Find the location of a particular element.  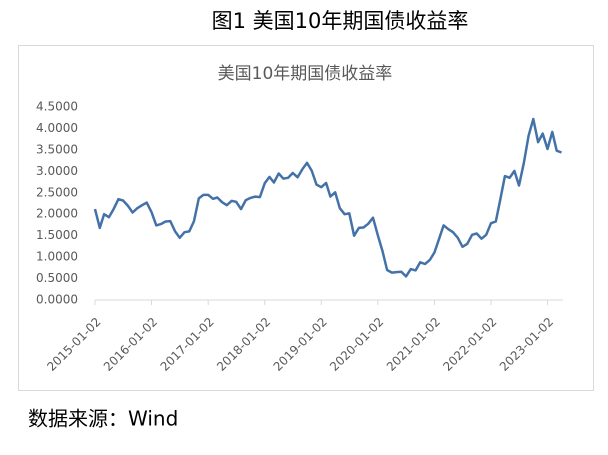

y-tick-label: 4.0000 is located at coordinates (57, 128).